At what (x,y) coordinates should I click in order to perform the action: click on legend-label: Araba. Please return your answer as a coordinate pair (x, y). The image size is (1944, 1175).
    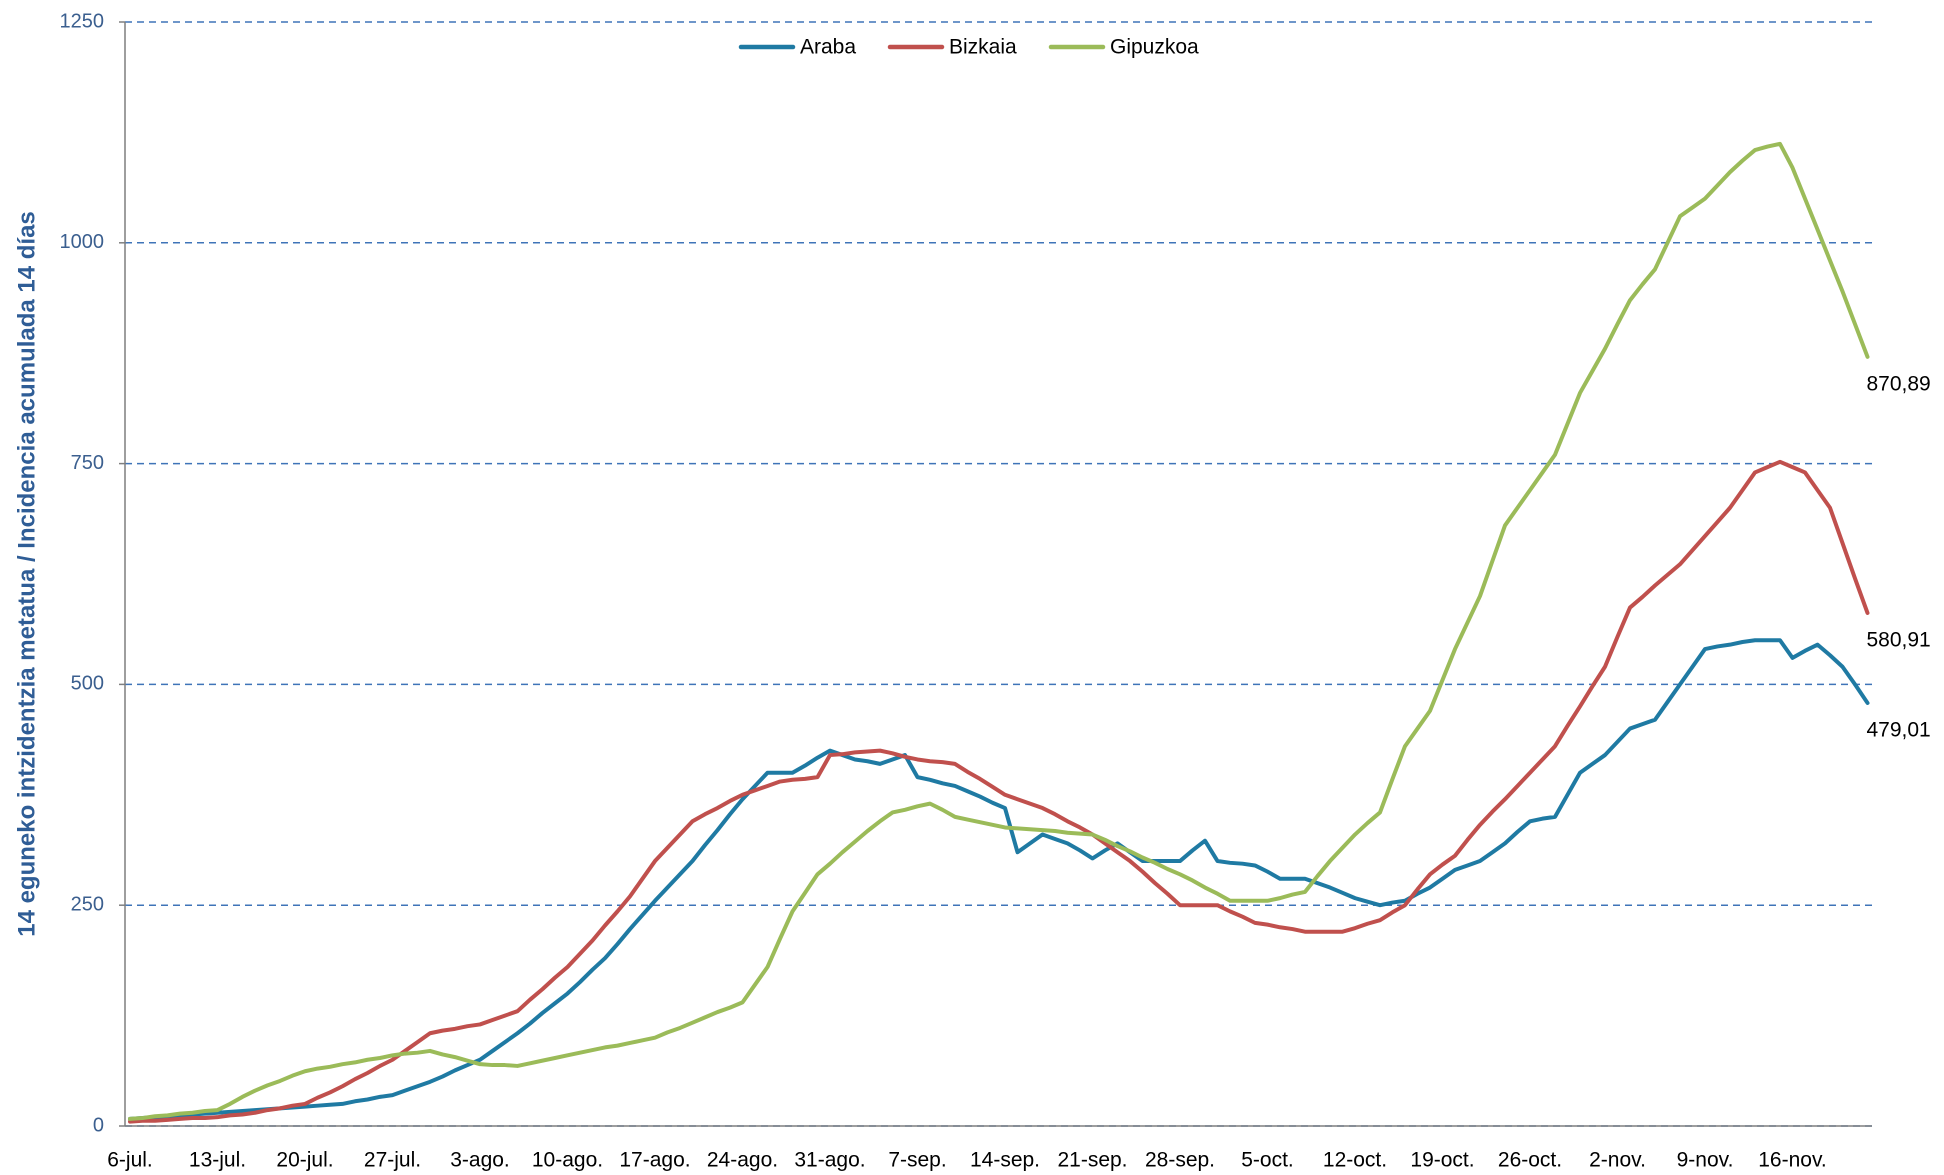
    Looking at the image, I should click on (828, 47).